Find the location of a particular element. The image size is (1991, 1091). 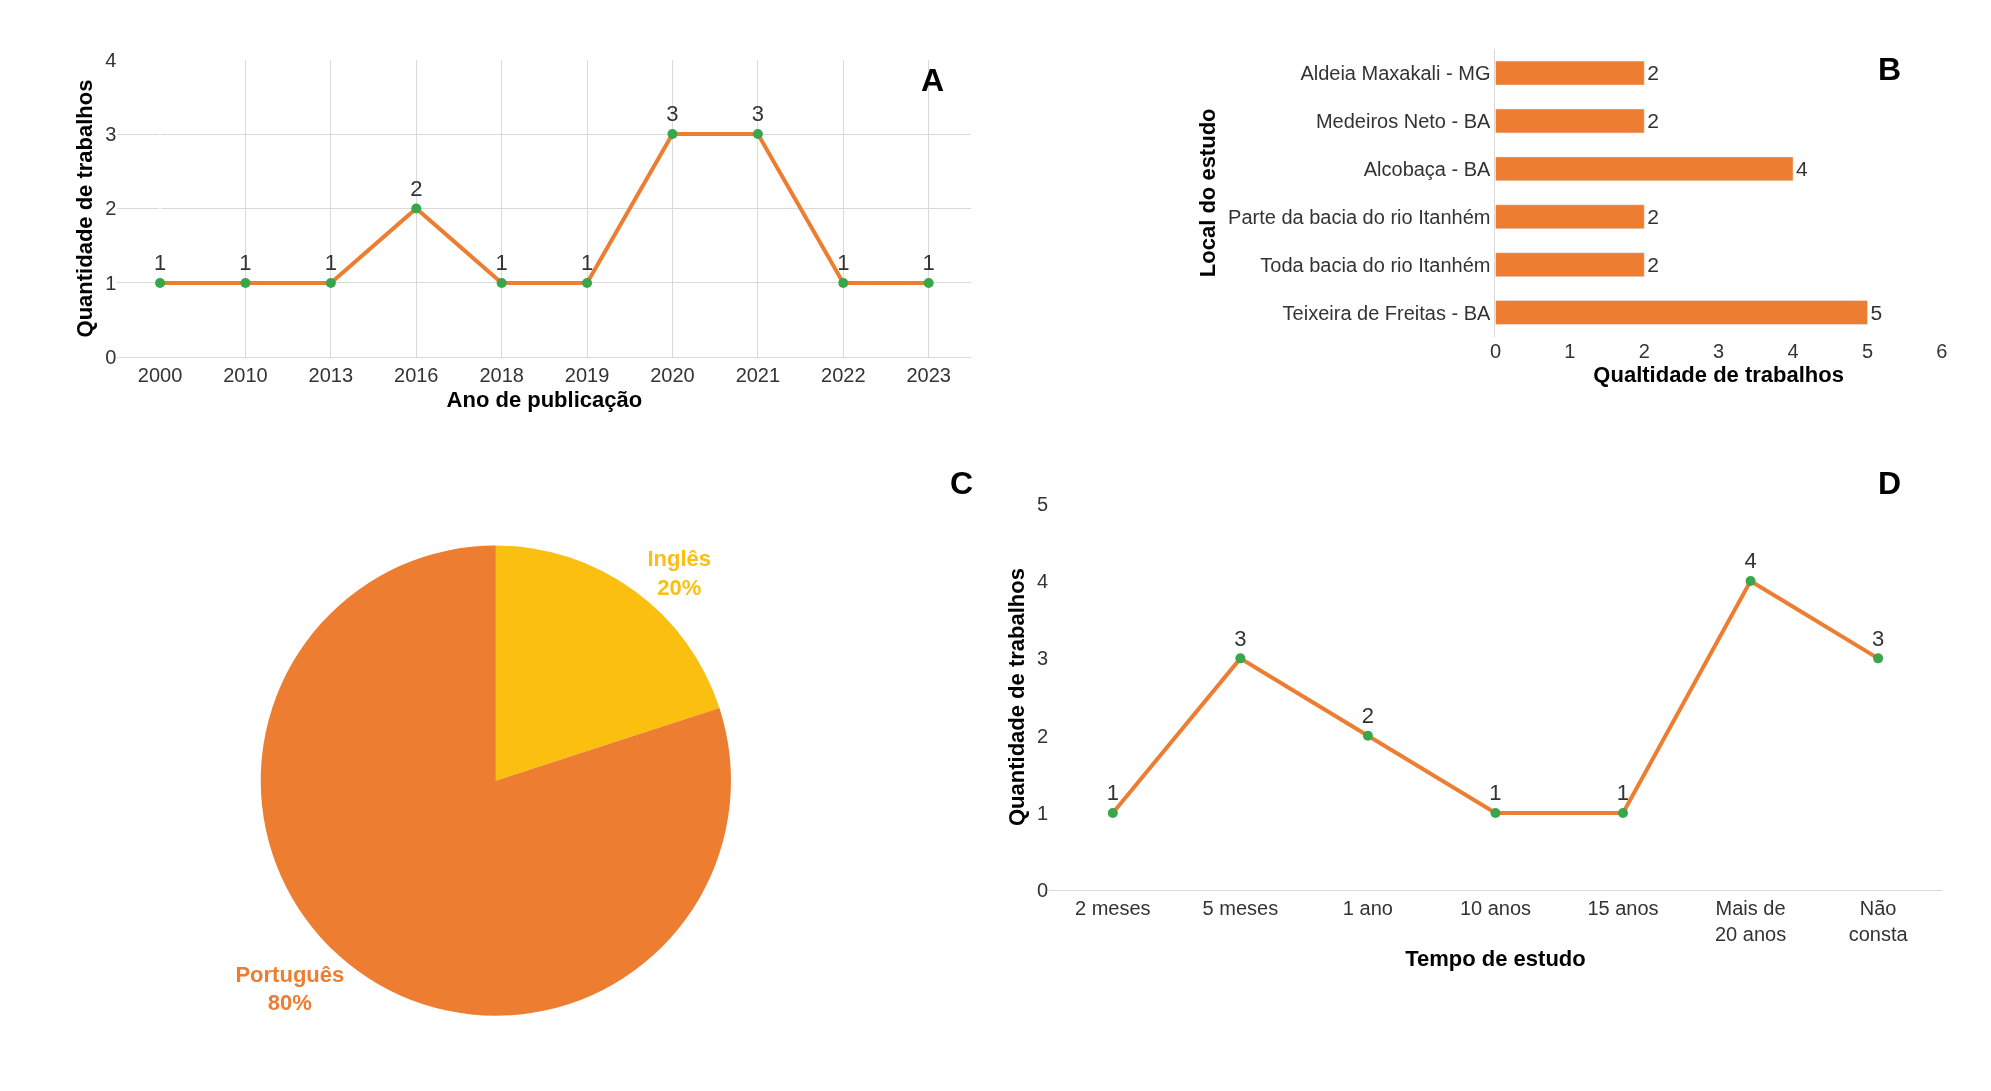

y-tick-label: Teixeira de Freitas - BA is located at coordinates (1387, 312).